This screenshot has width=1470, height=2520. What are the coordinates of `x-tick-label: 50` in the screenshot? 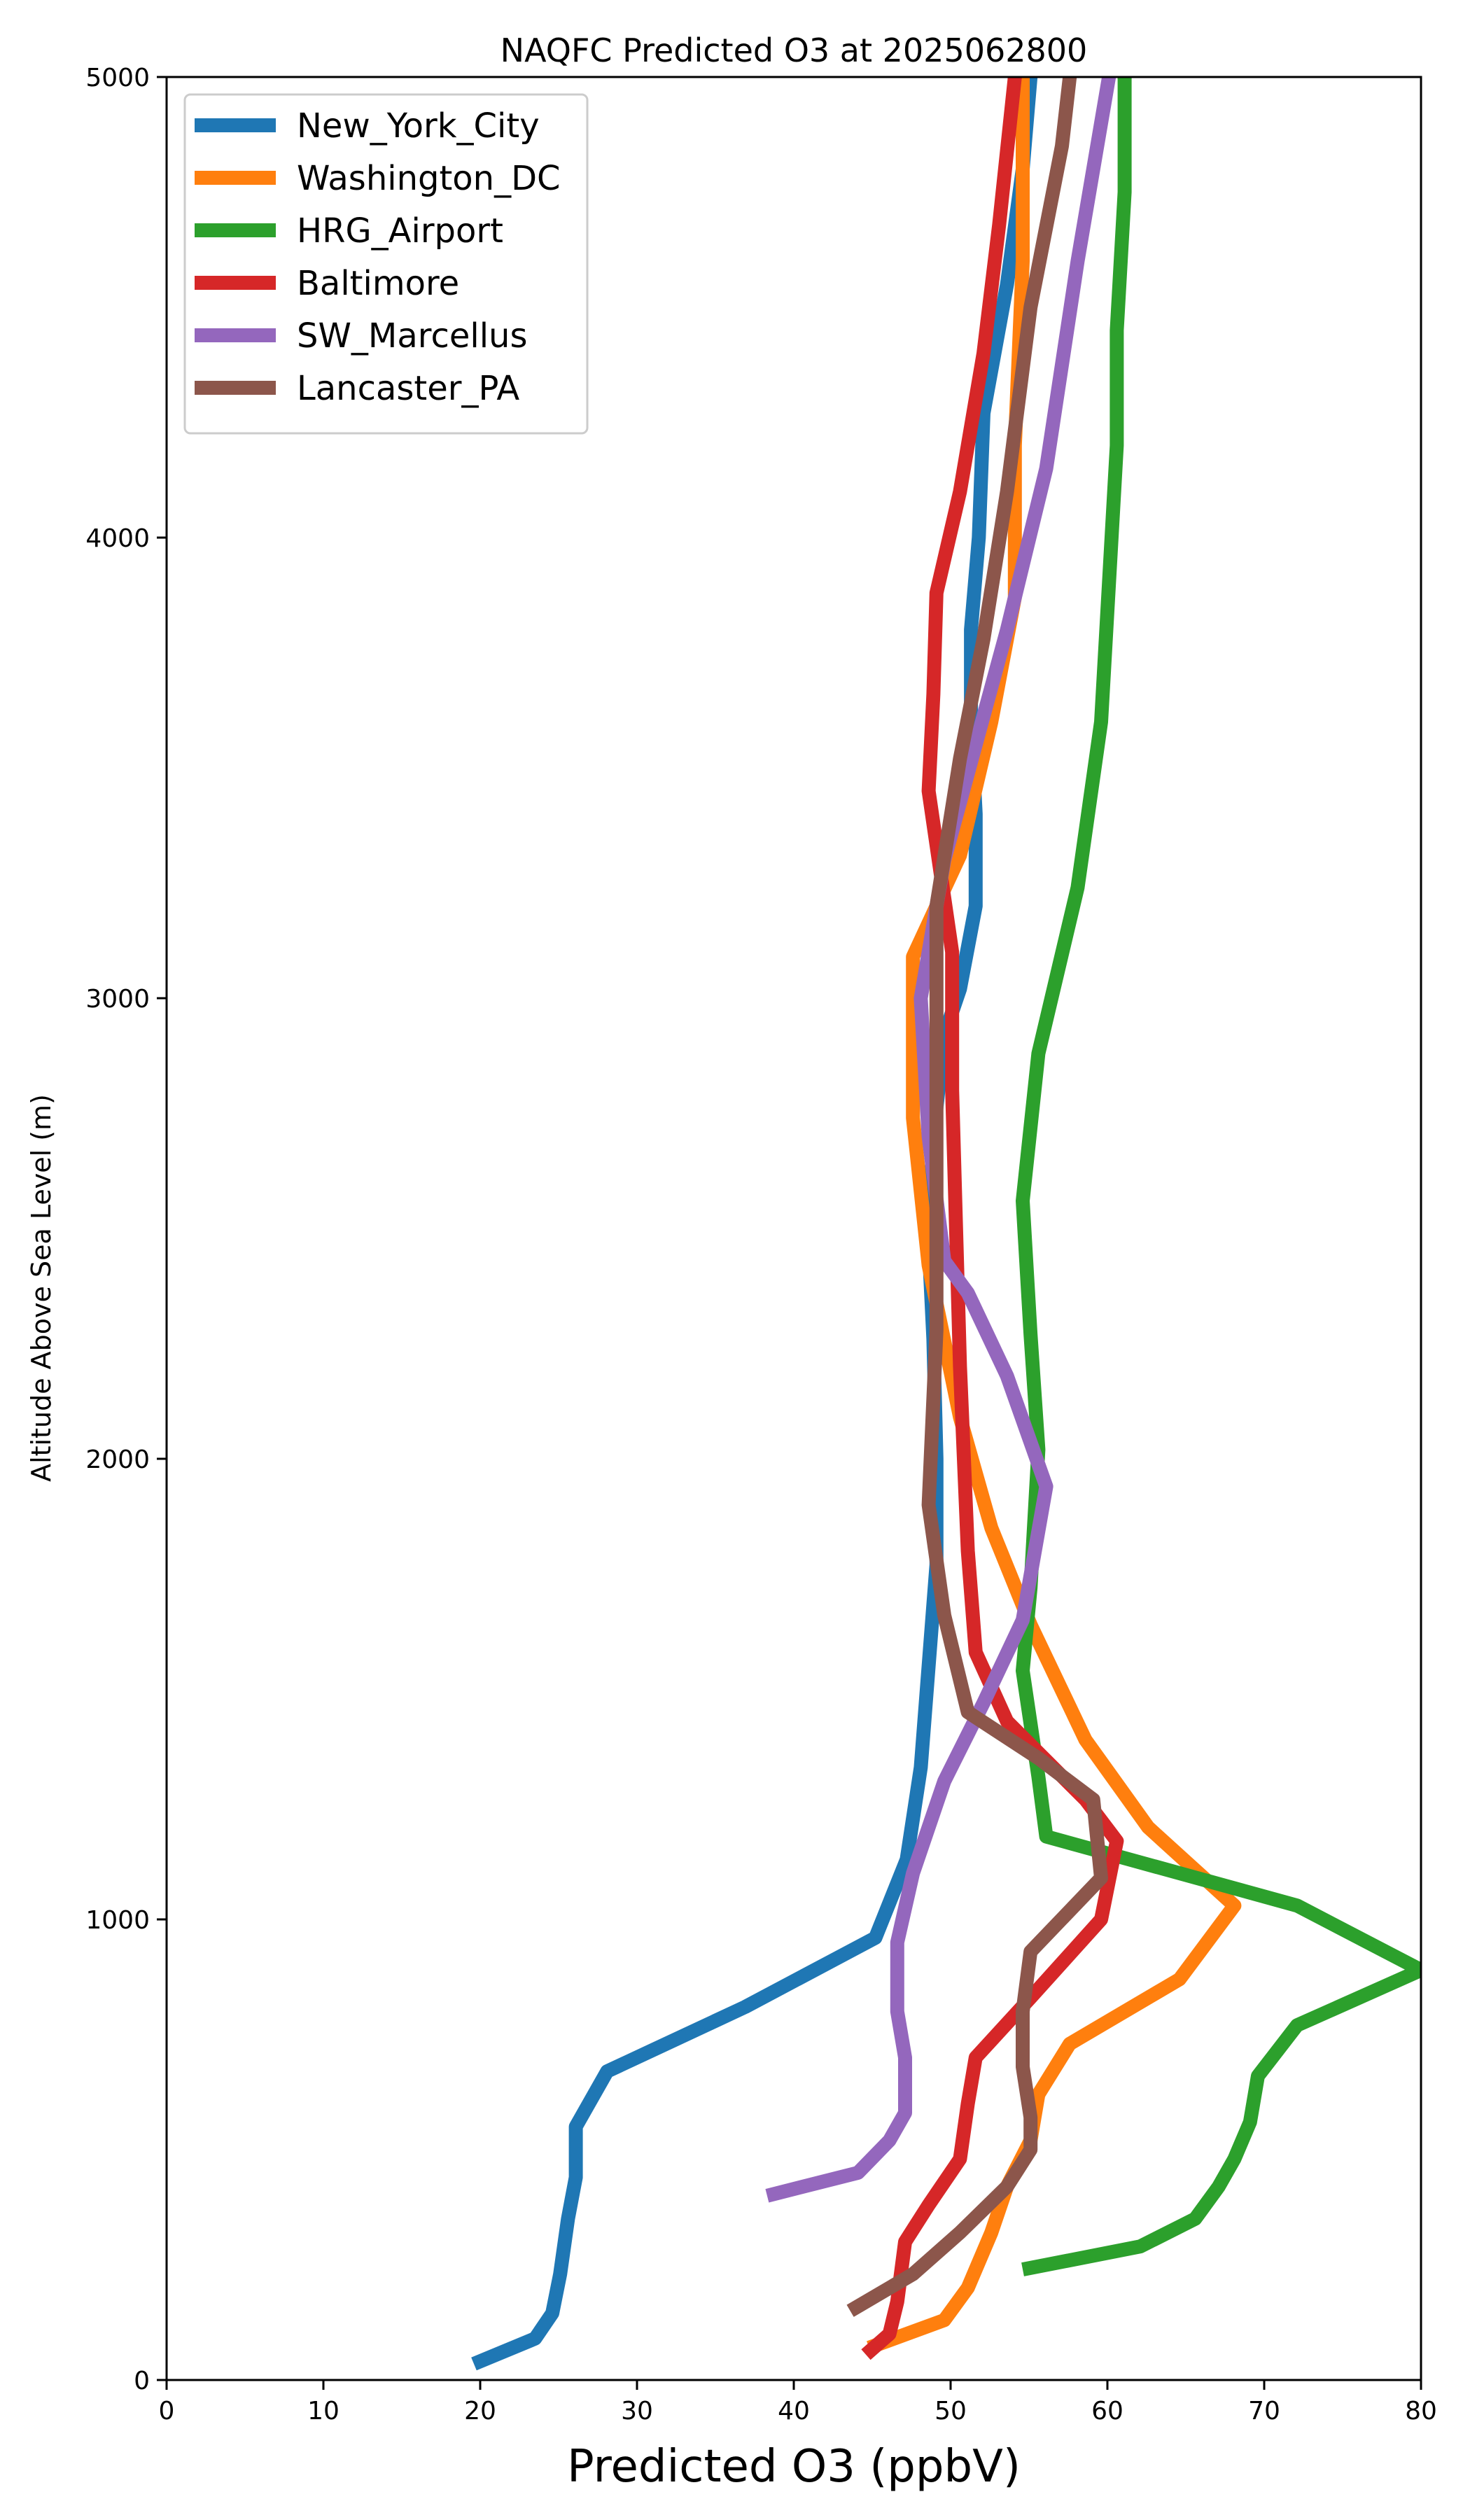 It's located at (950, 2411).